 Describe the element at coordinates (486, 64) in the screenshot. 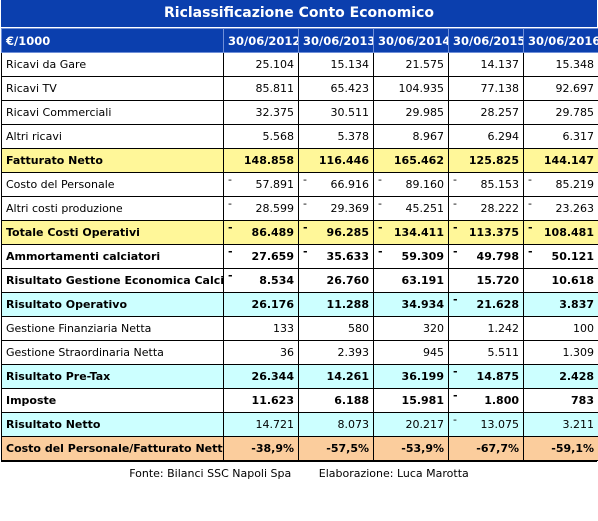

I see `value-cell: 14.137` at that location.